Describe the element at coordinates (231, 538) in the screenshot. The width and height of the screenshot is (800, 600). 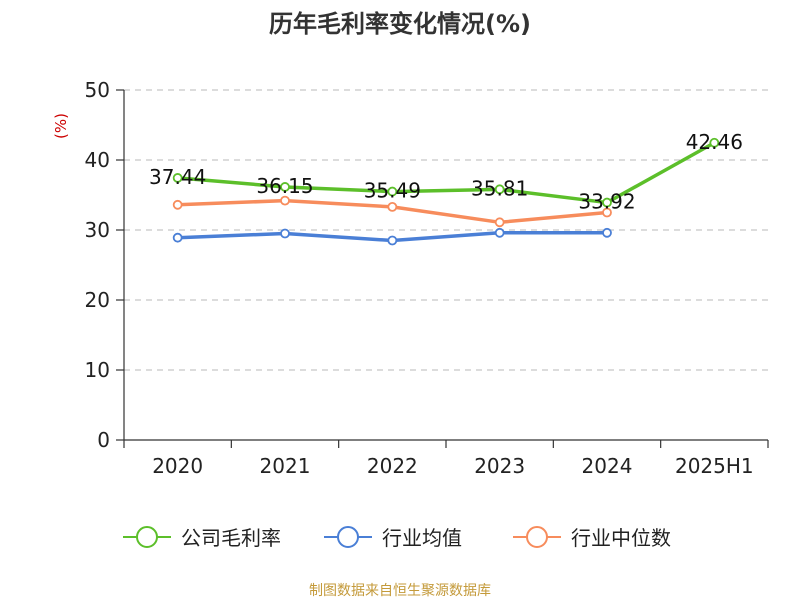
I see `legend-label: 公司毛利率` at that location.